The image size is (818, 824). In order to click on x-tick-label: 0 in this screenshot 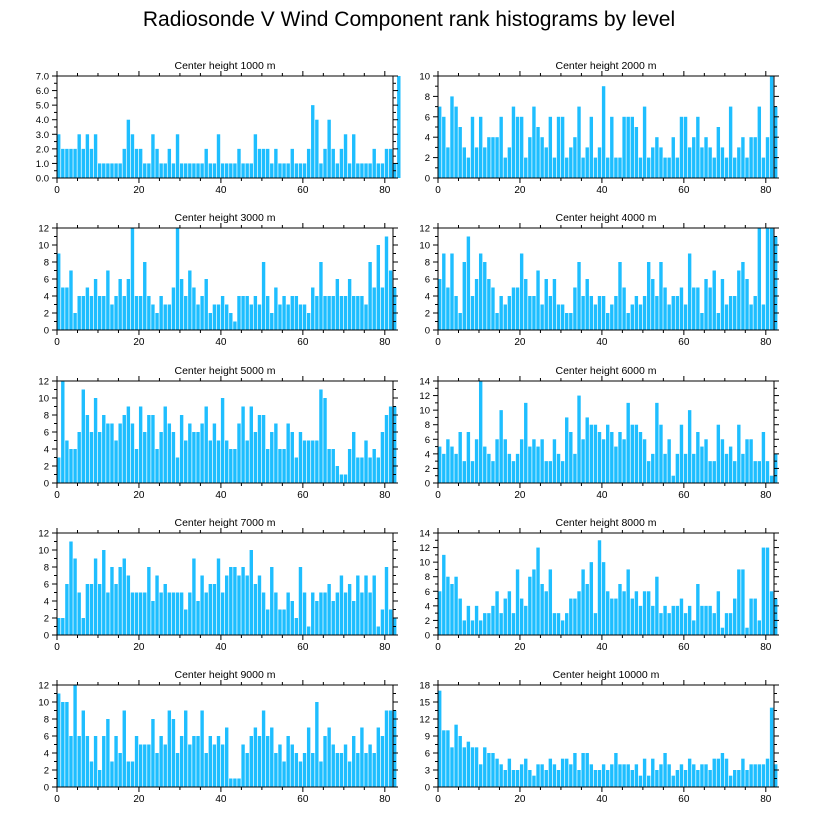, I will do `click(57, 342)`.